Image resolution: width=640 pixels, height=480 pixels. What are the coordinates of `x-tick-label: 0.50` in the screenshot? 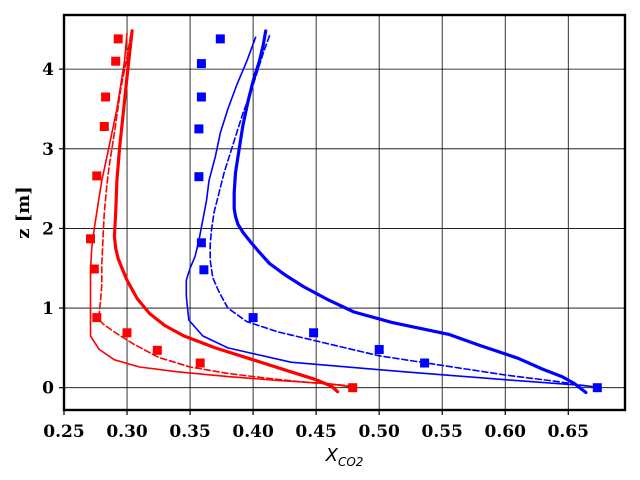 It's located at (379, 432).